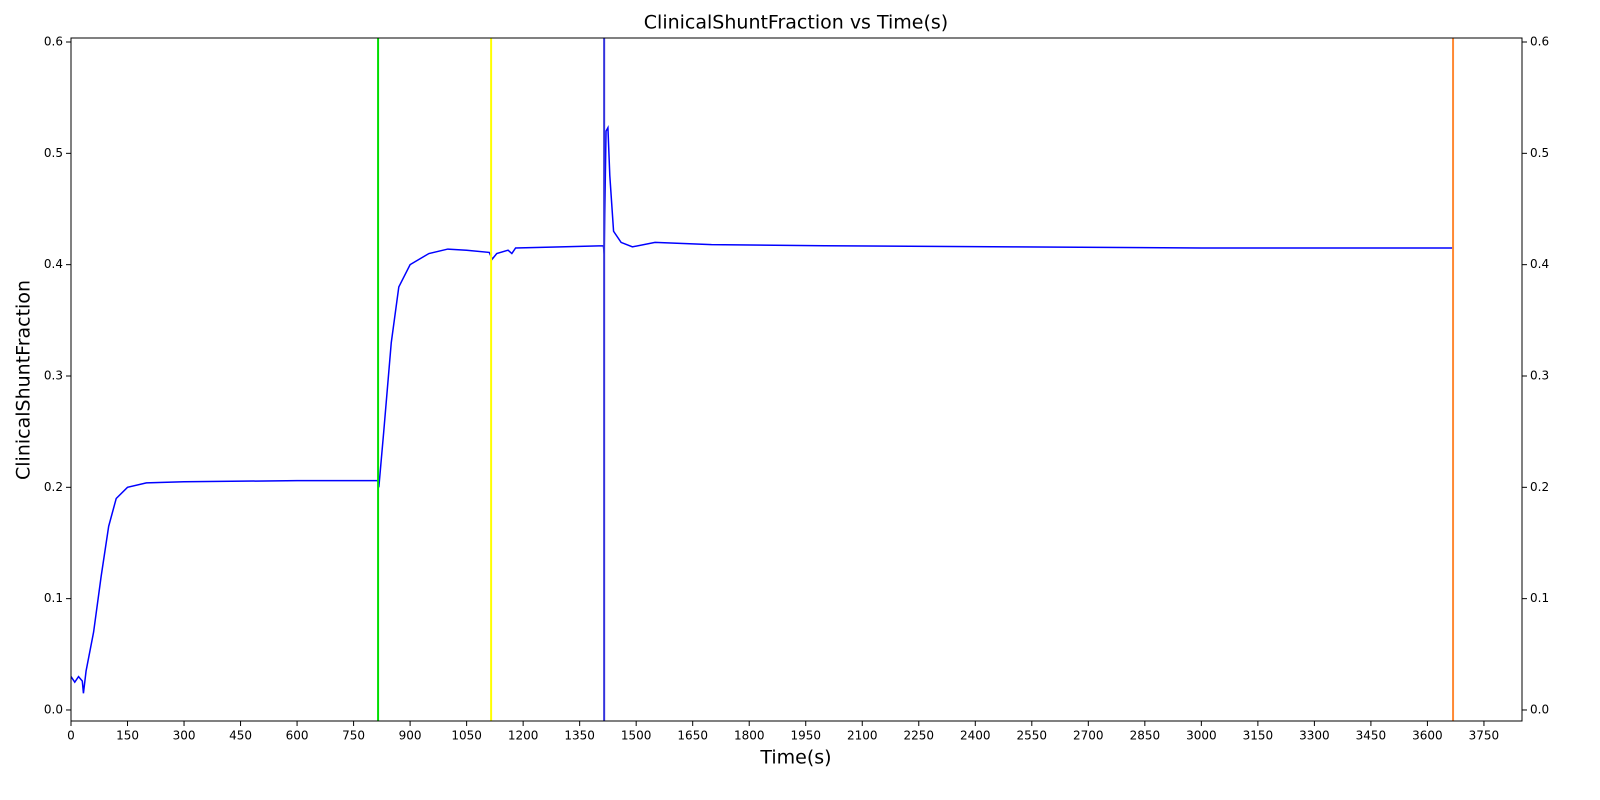  Describe the element at coordinates (1539, 264) in the screenshot. I see `y2-tick-label: 0.4` at that location.